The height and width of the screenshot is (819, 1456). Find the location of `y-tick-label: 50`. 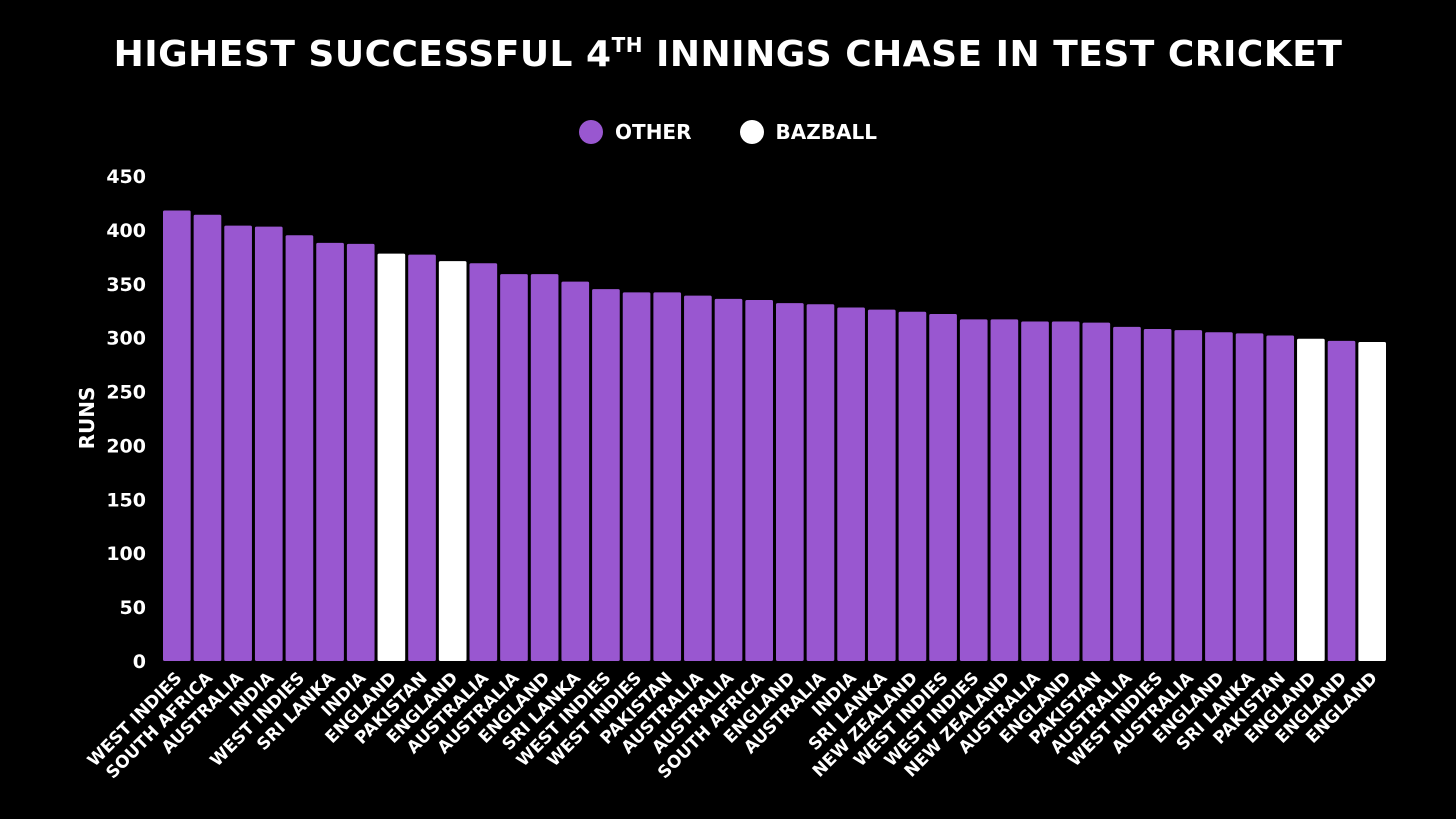

y-tick-label: 50 is located at coordinates (133, 608).